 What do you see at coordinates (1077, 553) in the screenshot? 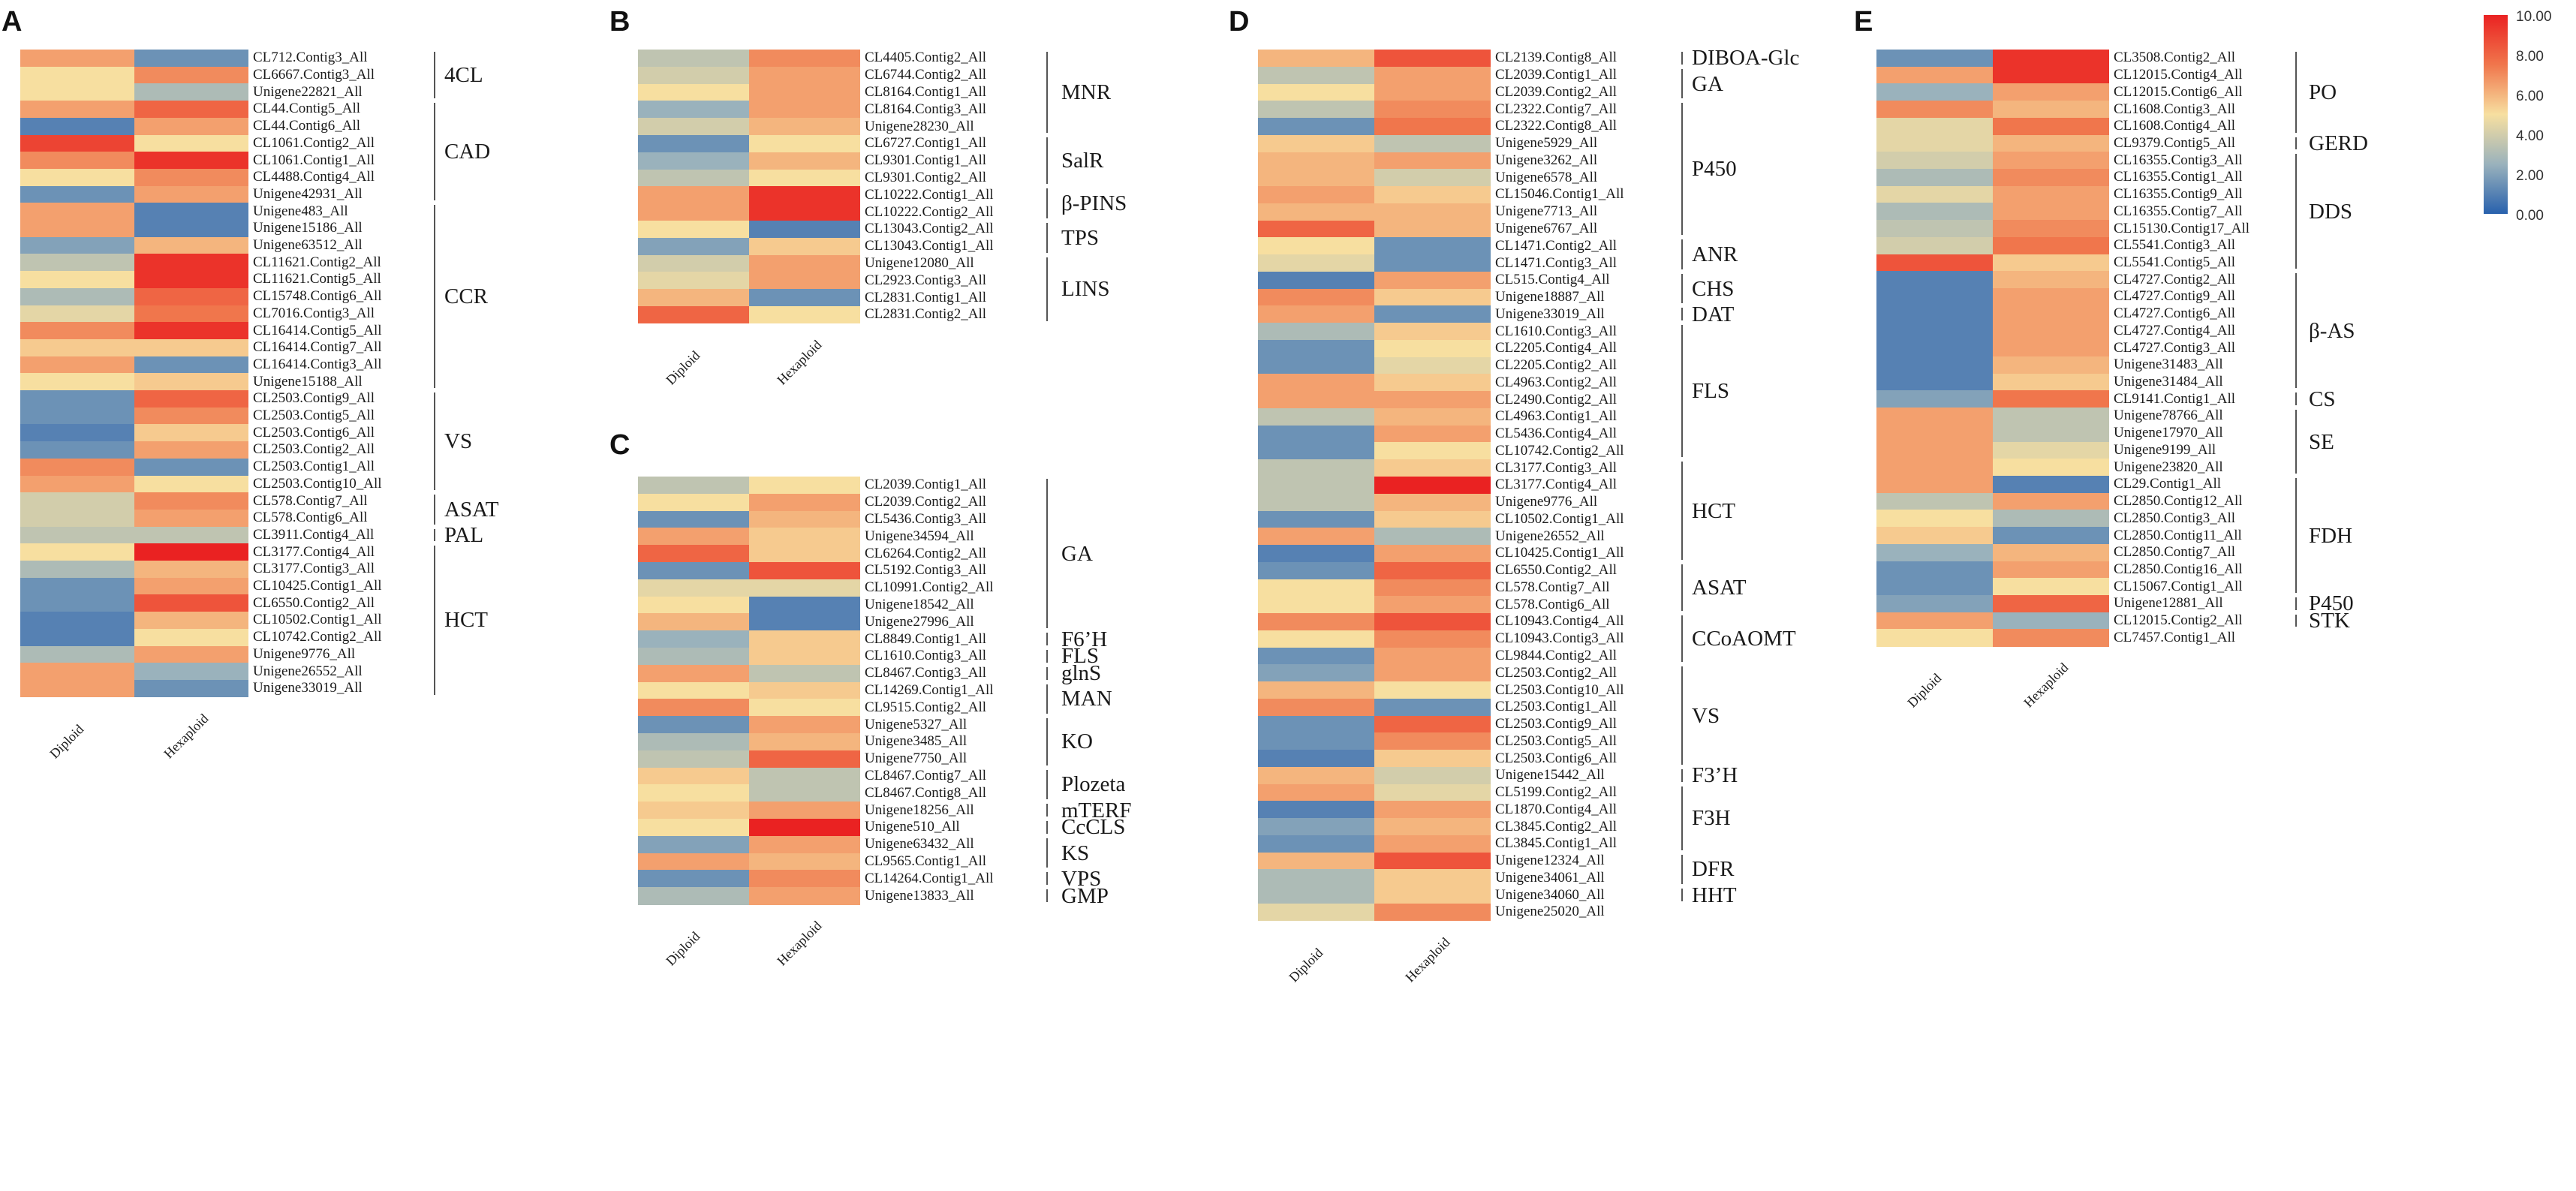
I see `group-label: GA` at bounding box center [1077, 553].